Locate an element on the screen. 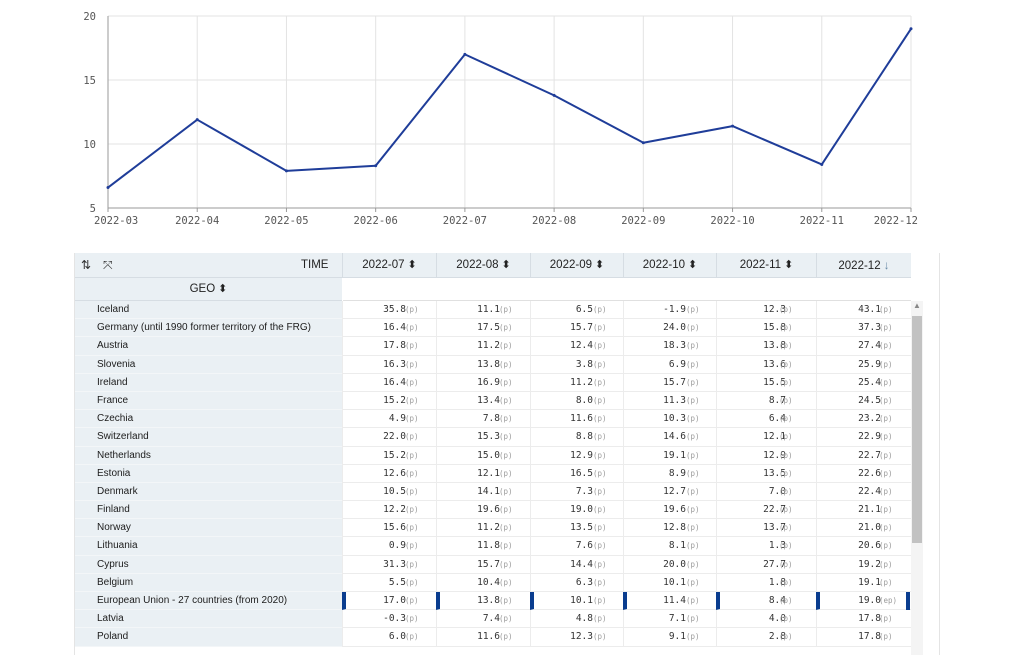  row-country-label: Austria is located at coordinates (208, 346).